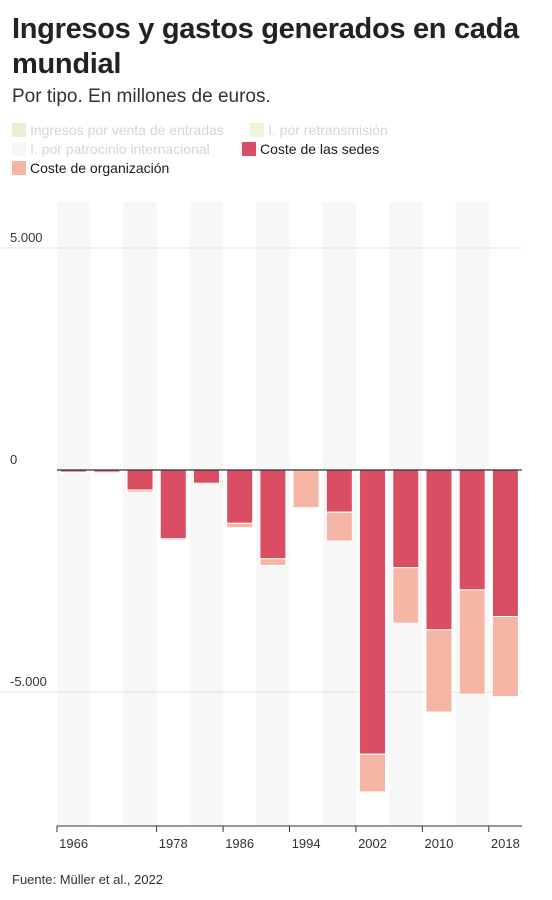 This screenshot has width=552, height=900. What do you see at coordinates (239, 843) in the screenshot?
I see `x-tick-label: 1986` at bounding box center [239, 843].